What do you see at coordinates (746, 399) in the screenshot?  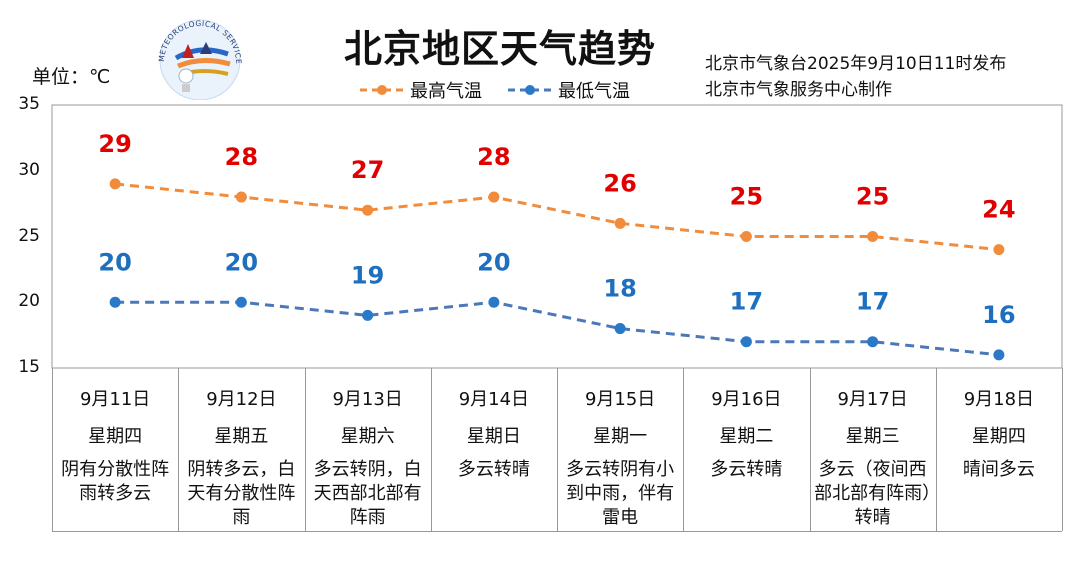 I see `day-date: 9月16日` at bounding box center [746, 399].